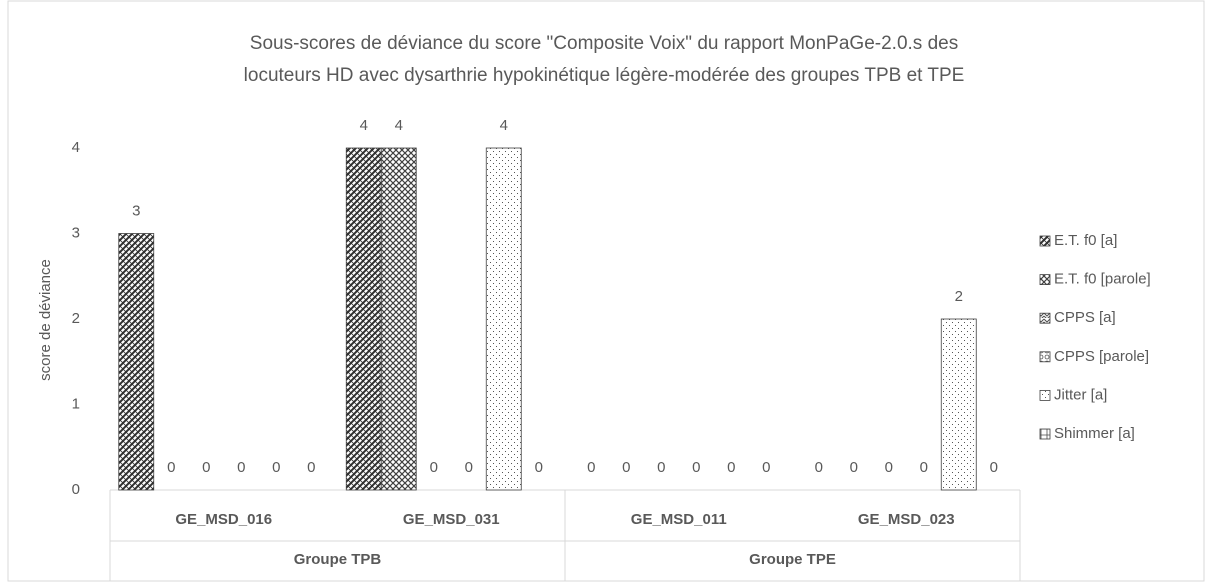  What do you see at coordinates (338, 559) in the screenshot?
I see `group-label: Groupe TPB` at bounding box center [338, 559].